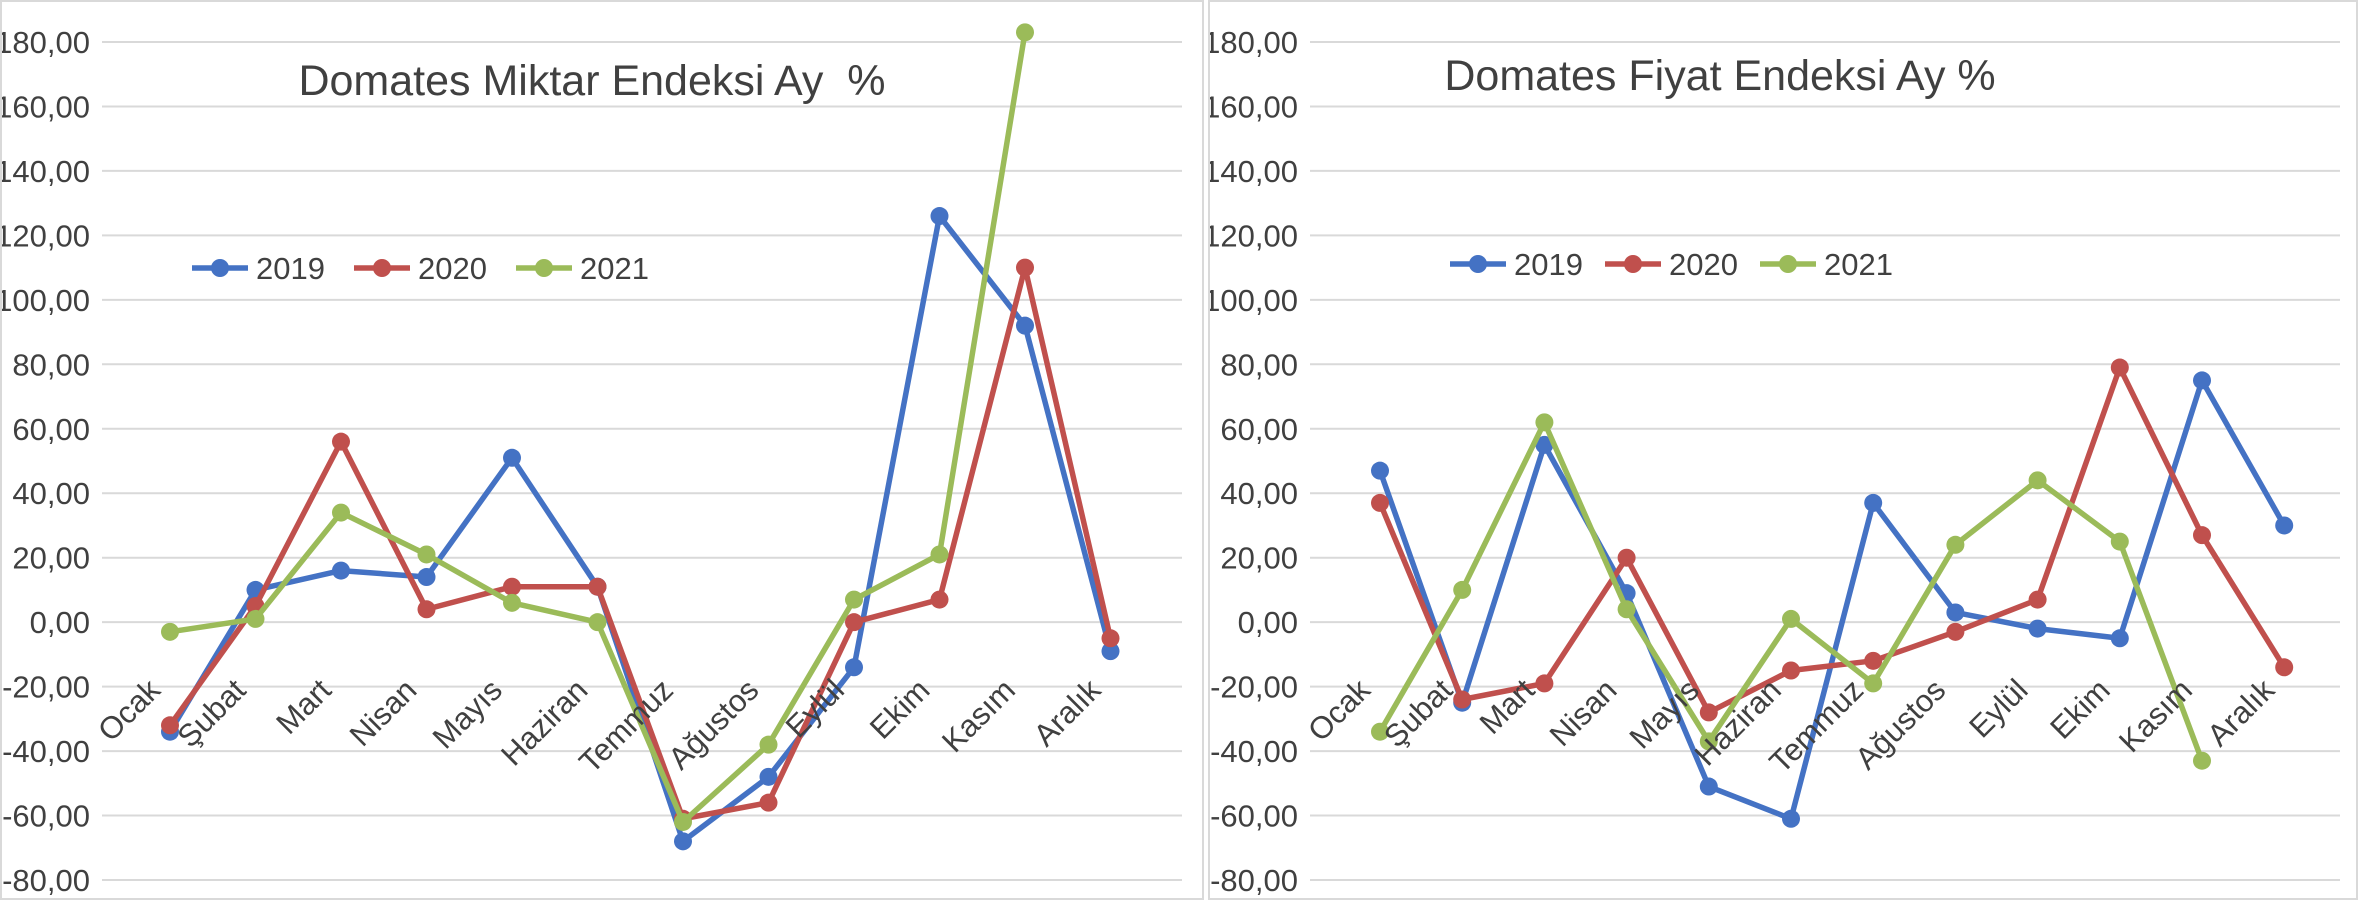 The image size is (2358, 902). I want to click on x-tick-label: Aralık, so click(1067, 712).